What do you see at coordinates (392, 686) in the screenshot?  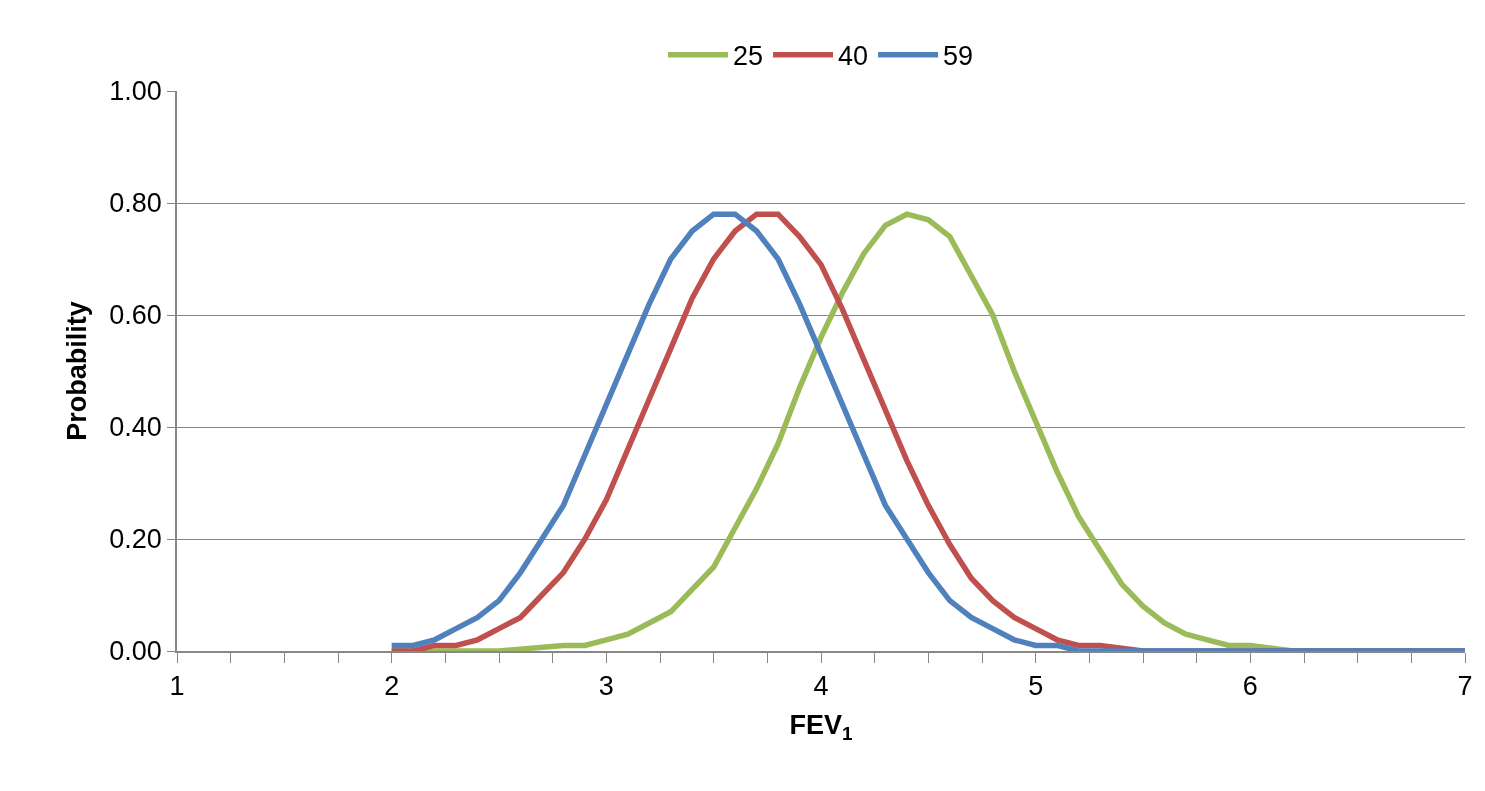 I see `x-tick-label: 2` at bounding box center [392, 686].